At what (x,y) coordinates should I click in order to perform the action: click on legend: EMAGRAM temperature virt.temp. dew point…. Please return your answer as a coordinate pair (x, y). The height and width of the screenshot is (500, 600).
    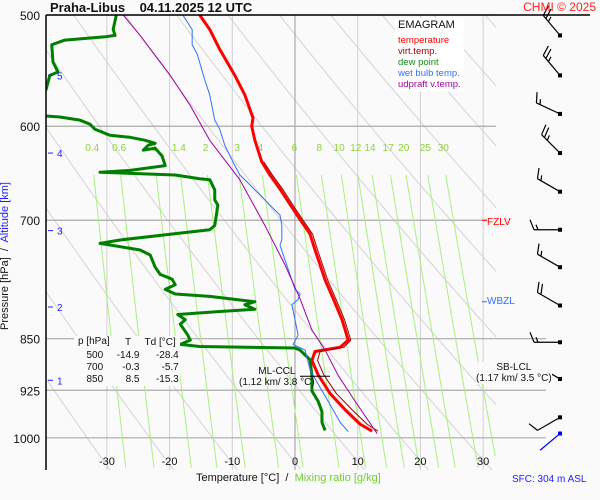
    Looking at the image, I should click on (429, 55).